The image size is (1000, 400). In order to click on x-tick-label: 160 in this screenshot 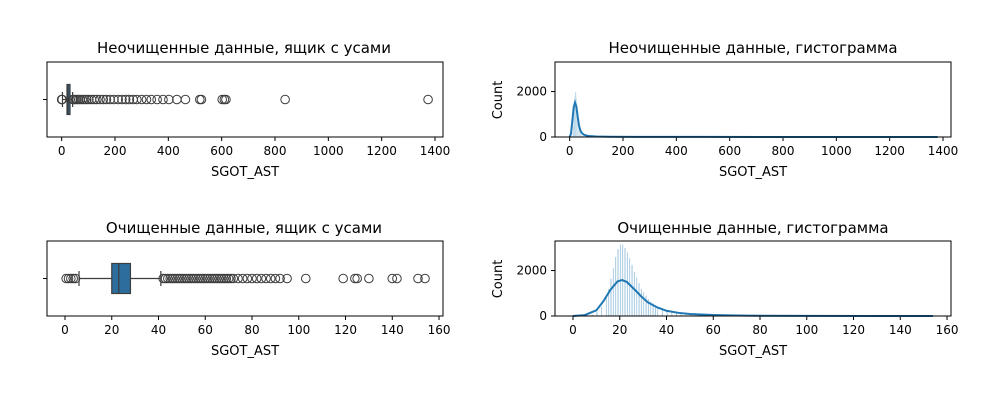, I will do `click(947, 330)`.